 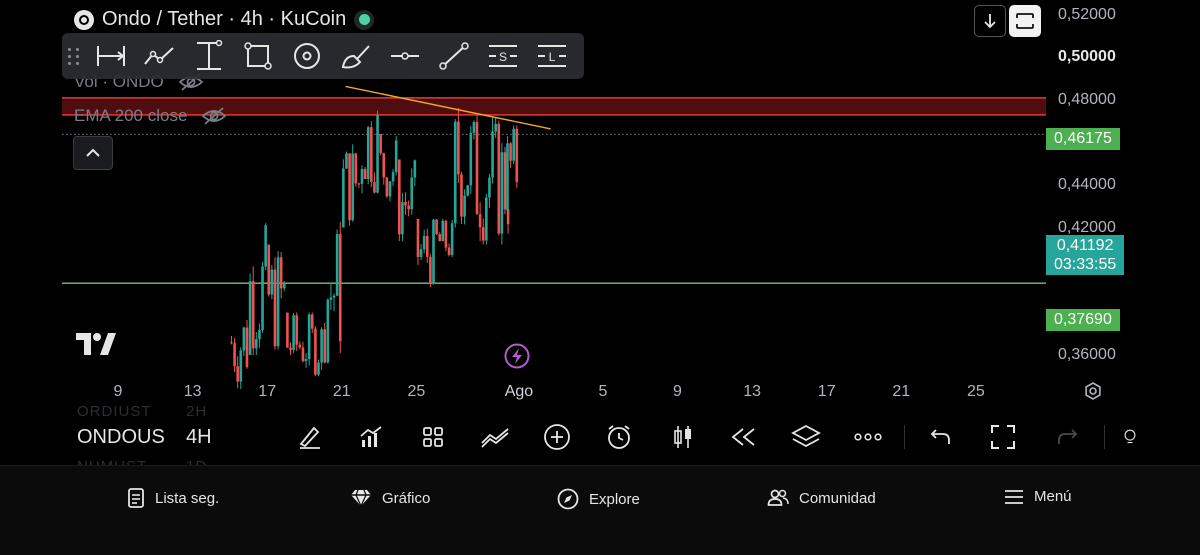 I want to click on level-price-tag: 0,46175, so click(x=1083, y=139).